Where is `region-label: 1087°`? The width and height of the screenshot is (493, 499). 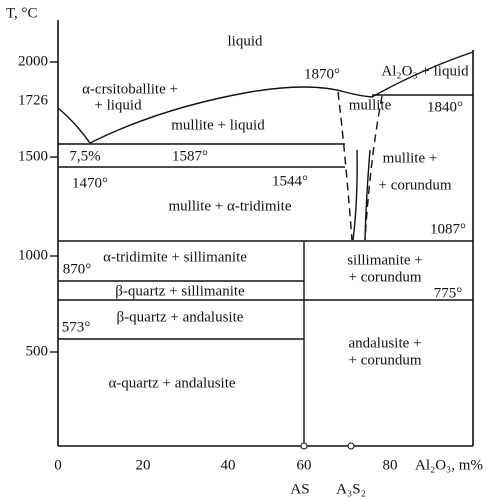
region-label: 1087° is located at coordinates (448, 229).